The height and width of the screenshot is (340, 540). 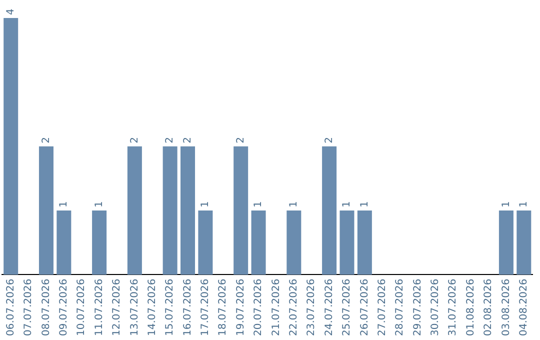 I want to click on x-tick-label: 22.07.2026, so click(x=294, y=307).